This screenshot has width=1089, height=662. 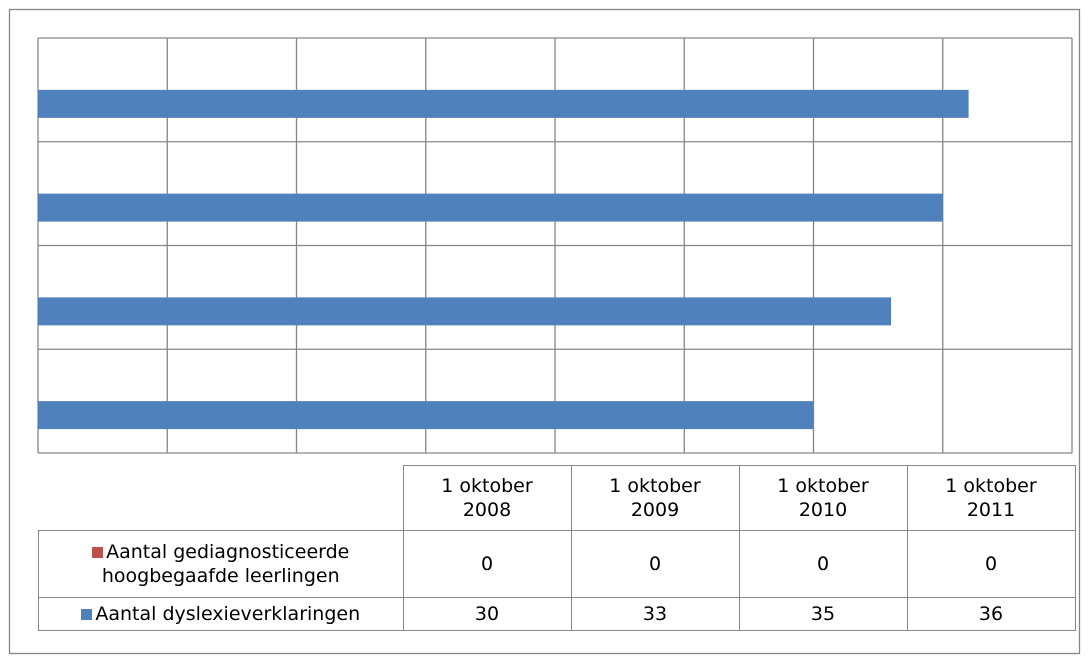 I want to click on value-cell: 30, so click(x=487, y=614).